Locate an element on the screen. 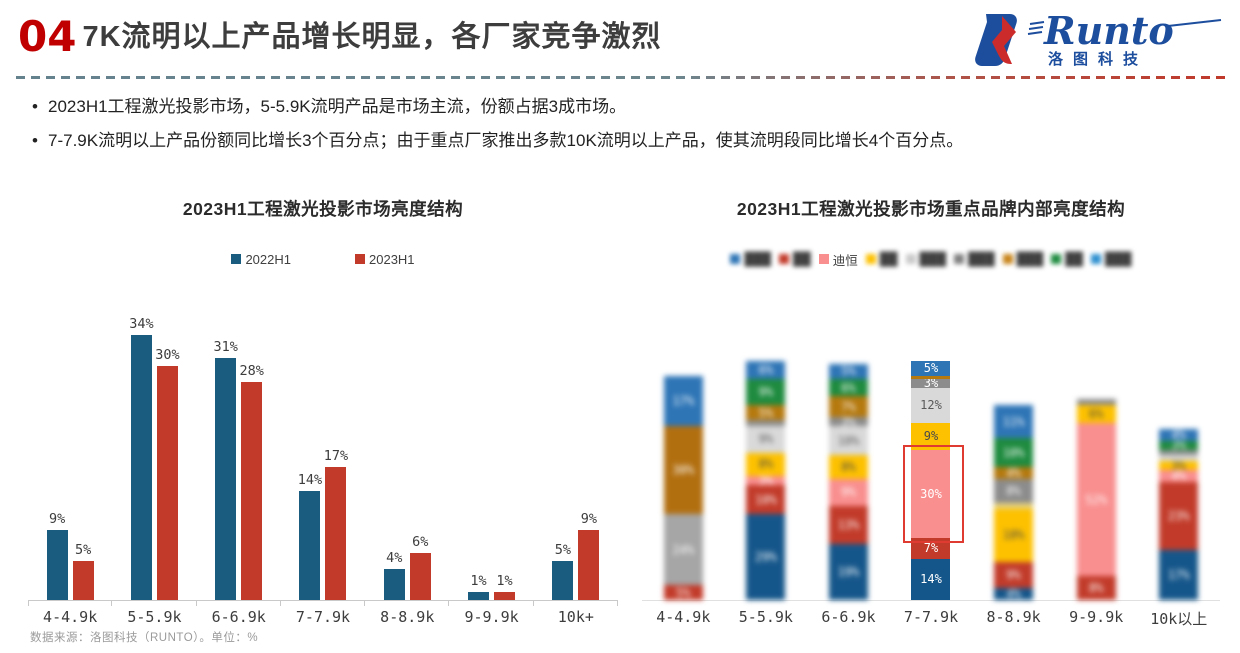  x-label-5-5.9k: 5-5.9k is located at coordinates (766, 615).